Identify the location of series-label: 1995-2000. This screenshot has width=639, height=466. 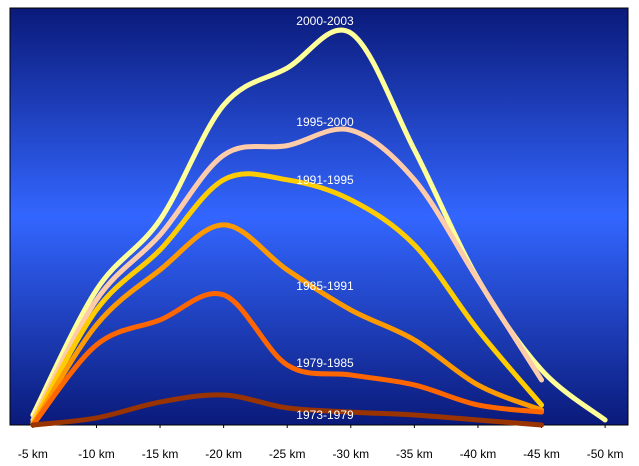
(325, 122).